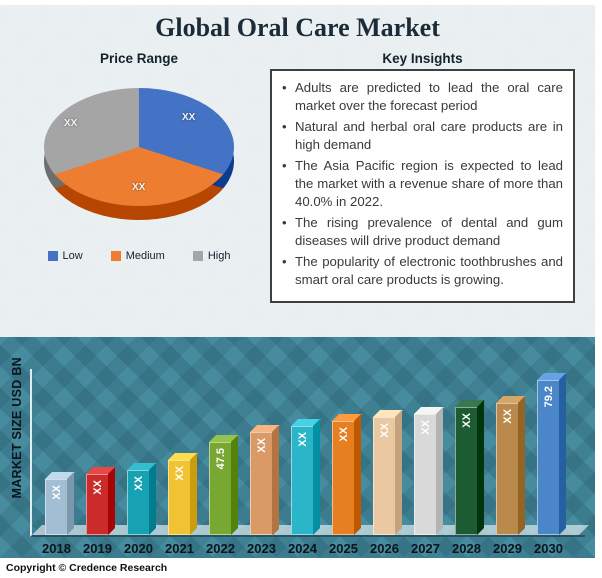 The image size is (602, 578). Describe the element at coordinates (548, 457) in the screenshot. I see `bar-2030: 79.2` at that location.